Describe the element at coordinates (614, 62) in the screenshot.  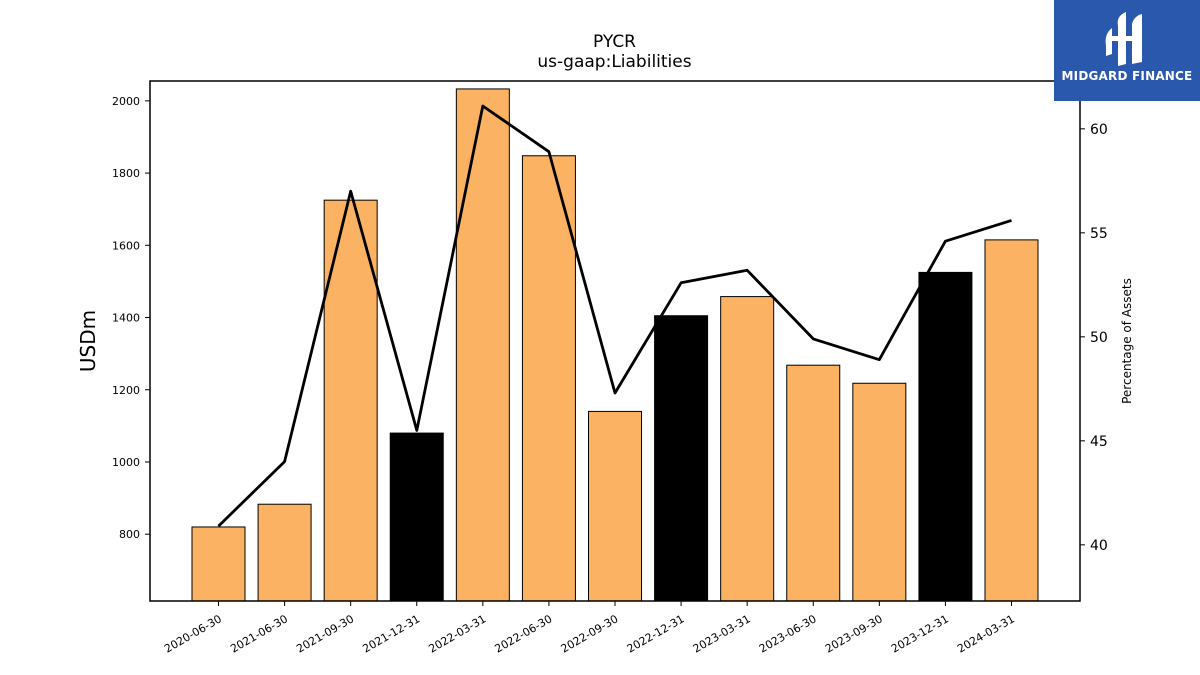
I see `chart-subtitle: us-gaap:Liabilities` at that location.